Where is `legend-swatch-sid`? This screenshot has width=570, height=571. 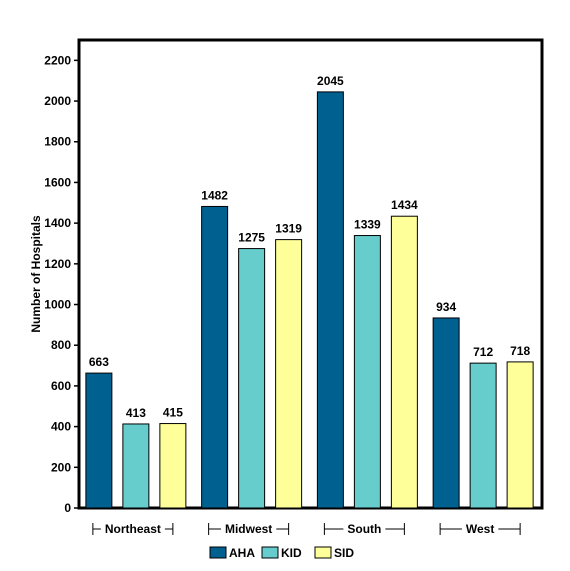 legend-swatch-sid is located at coordinates (323, 552).